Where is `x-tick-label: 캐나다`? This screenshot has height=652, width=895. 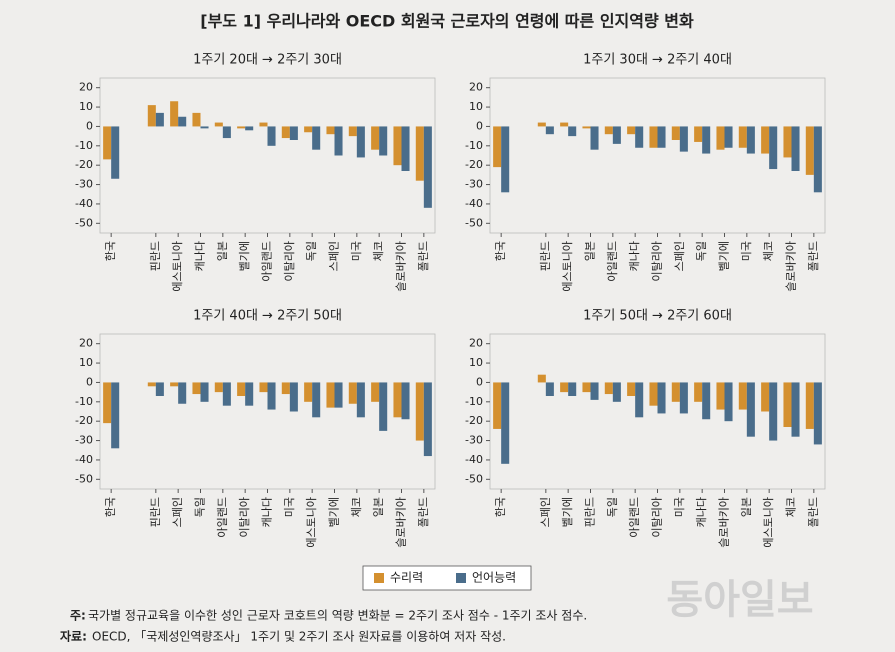
x-tick-label: 캐나다 is located at coordinates (200, 256).